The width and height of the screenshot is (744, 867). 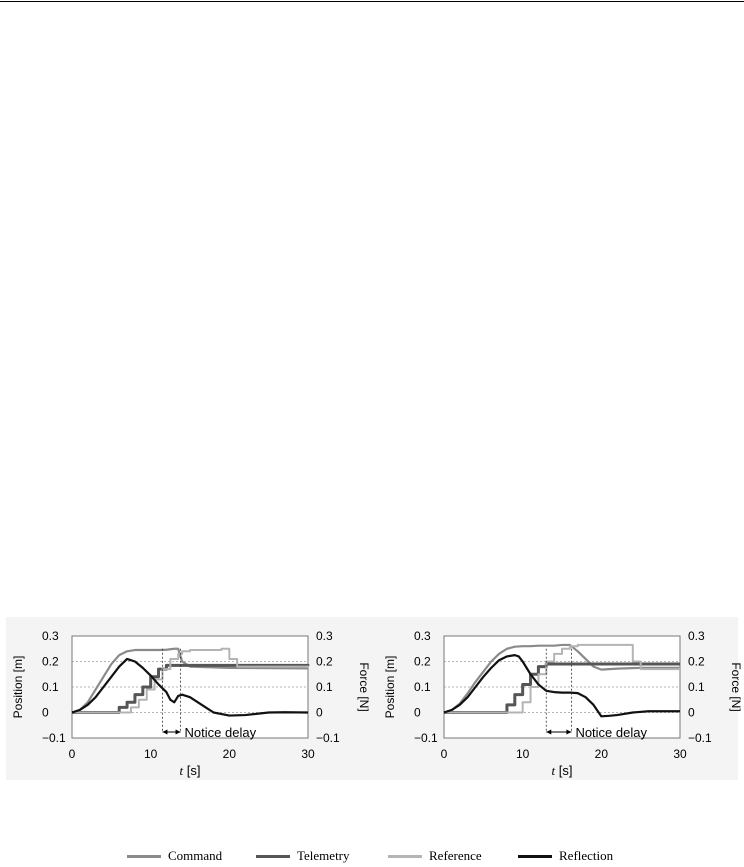 I want to click on legend-item-reflection: Reflection, so click(x=565, y=856).